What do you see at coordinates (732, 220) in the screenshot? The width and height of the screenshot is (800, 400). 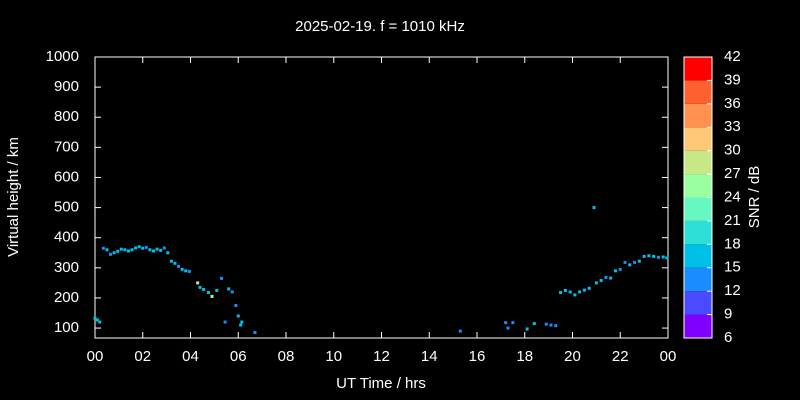 I see `colorbar-tick-label: 21` at bounding box center [732, 220].